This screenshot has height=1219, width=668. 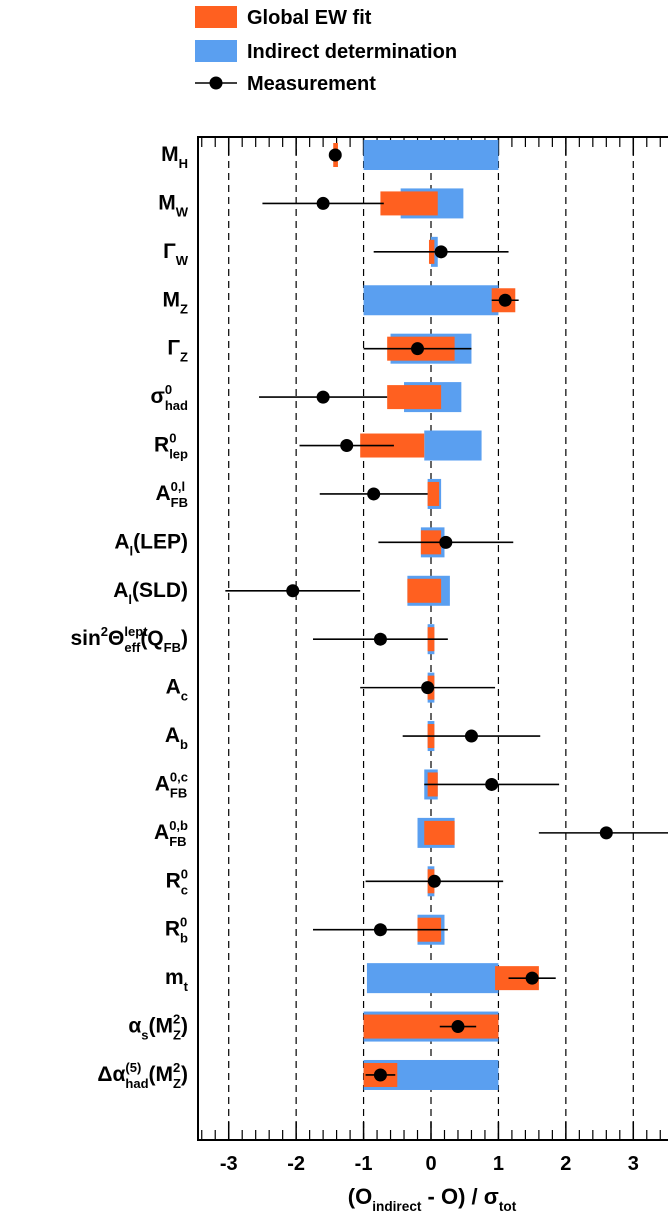 What do you see at coordinates (311, 84) in the screenshot?
I see `legend-label: Measurement` at bounding box center [311, 84].